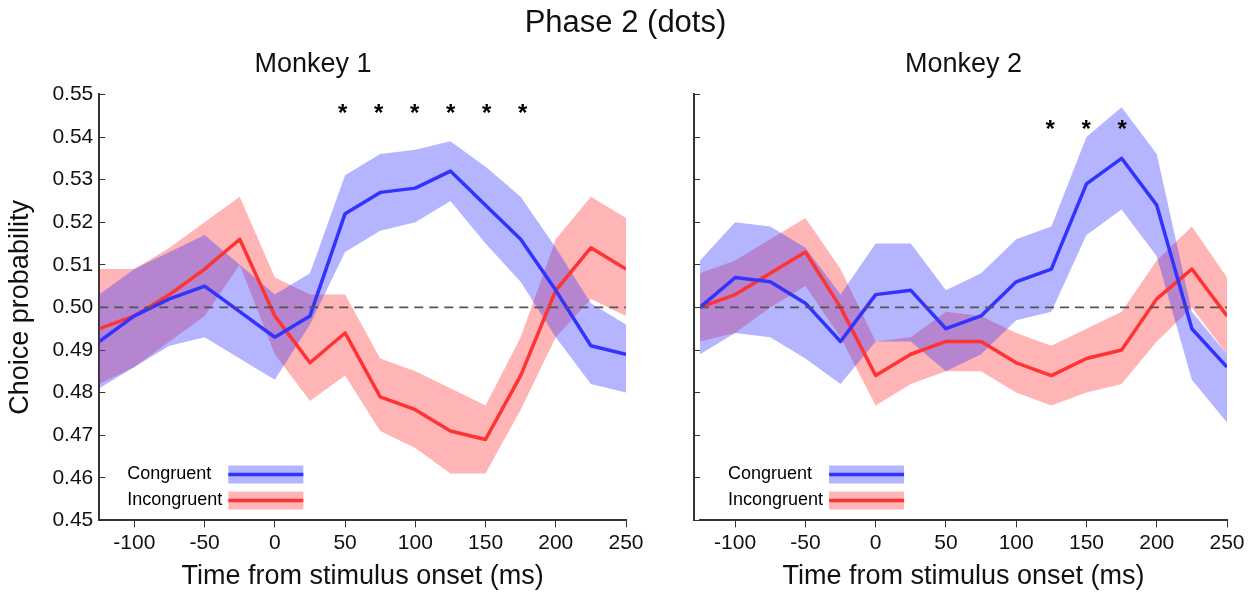 The height and width of the screenshot is (597, 1251). Describe the element at coordinates (73, 263) in the screenshot. I see `y-tick-label: 0.51` at that location.